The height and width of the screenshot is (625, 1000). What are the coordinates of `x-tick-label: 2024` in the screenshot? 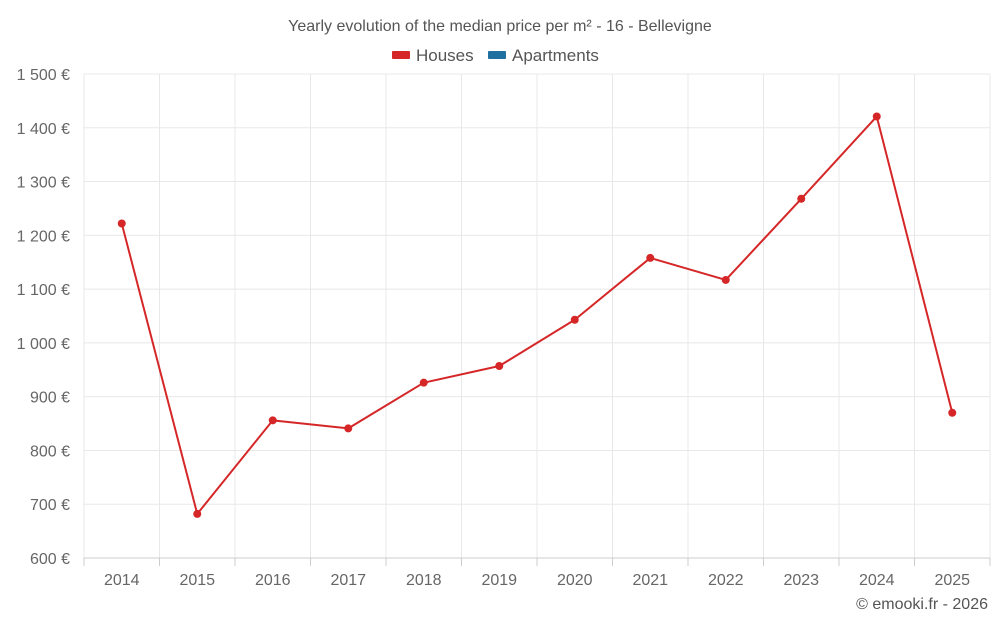 It's located at (877, 580).